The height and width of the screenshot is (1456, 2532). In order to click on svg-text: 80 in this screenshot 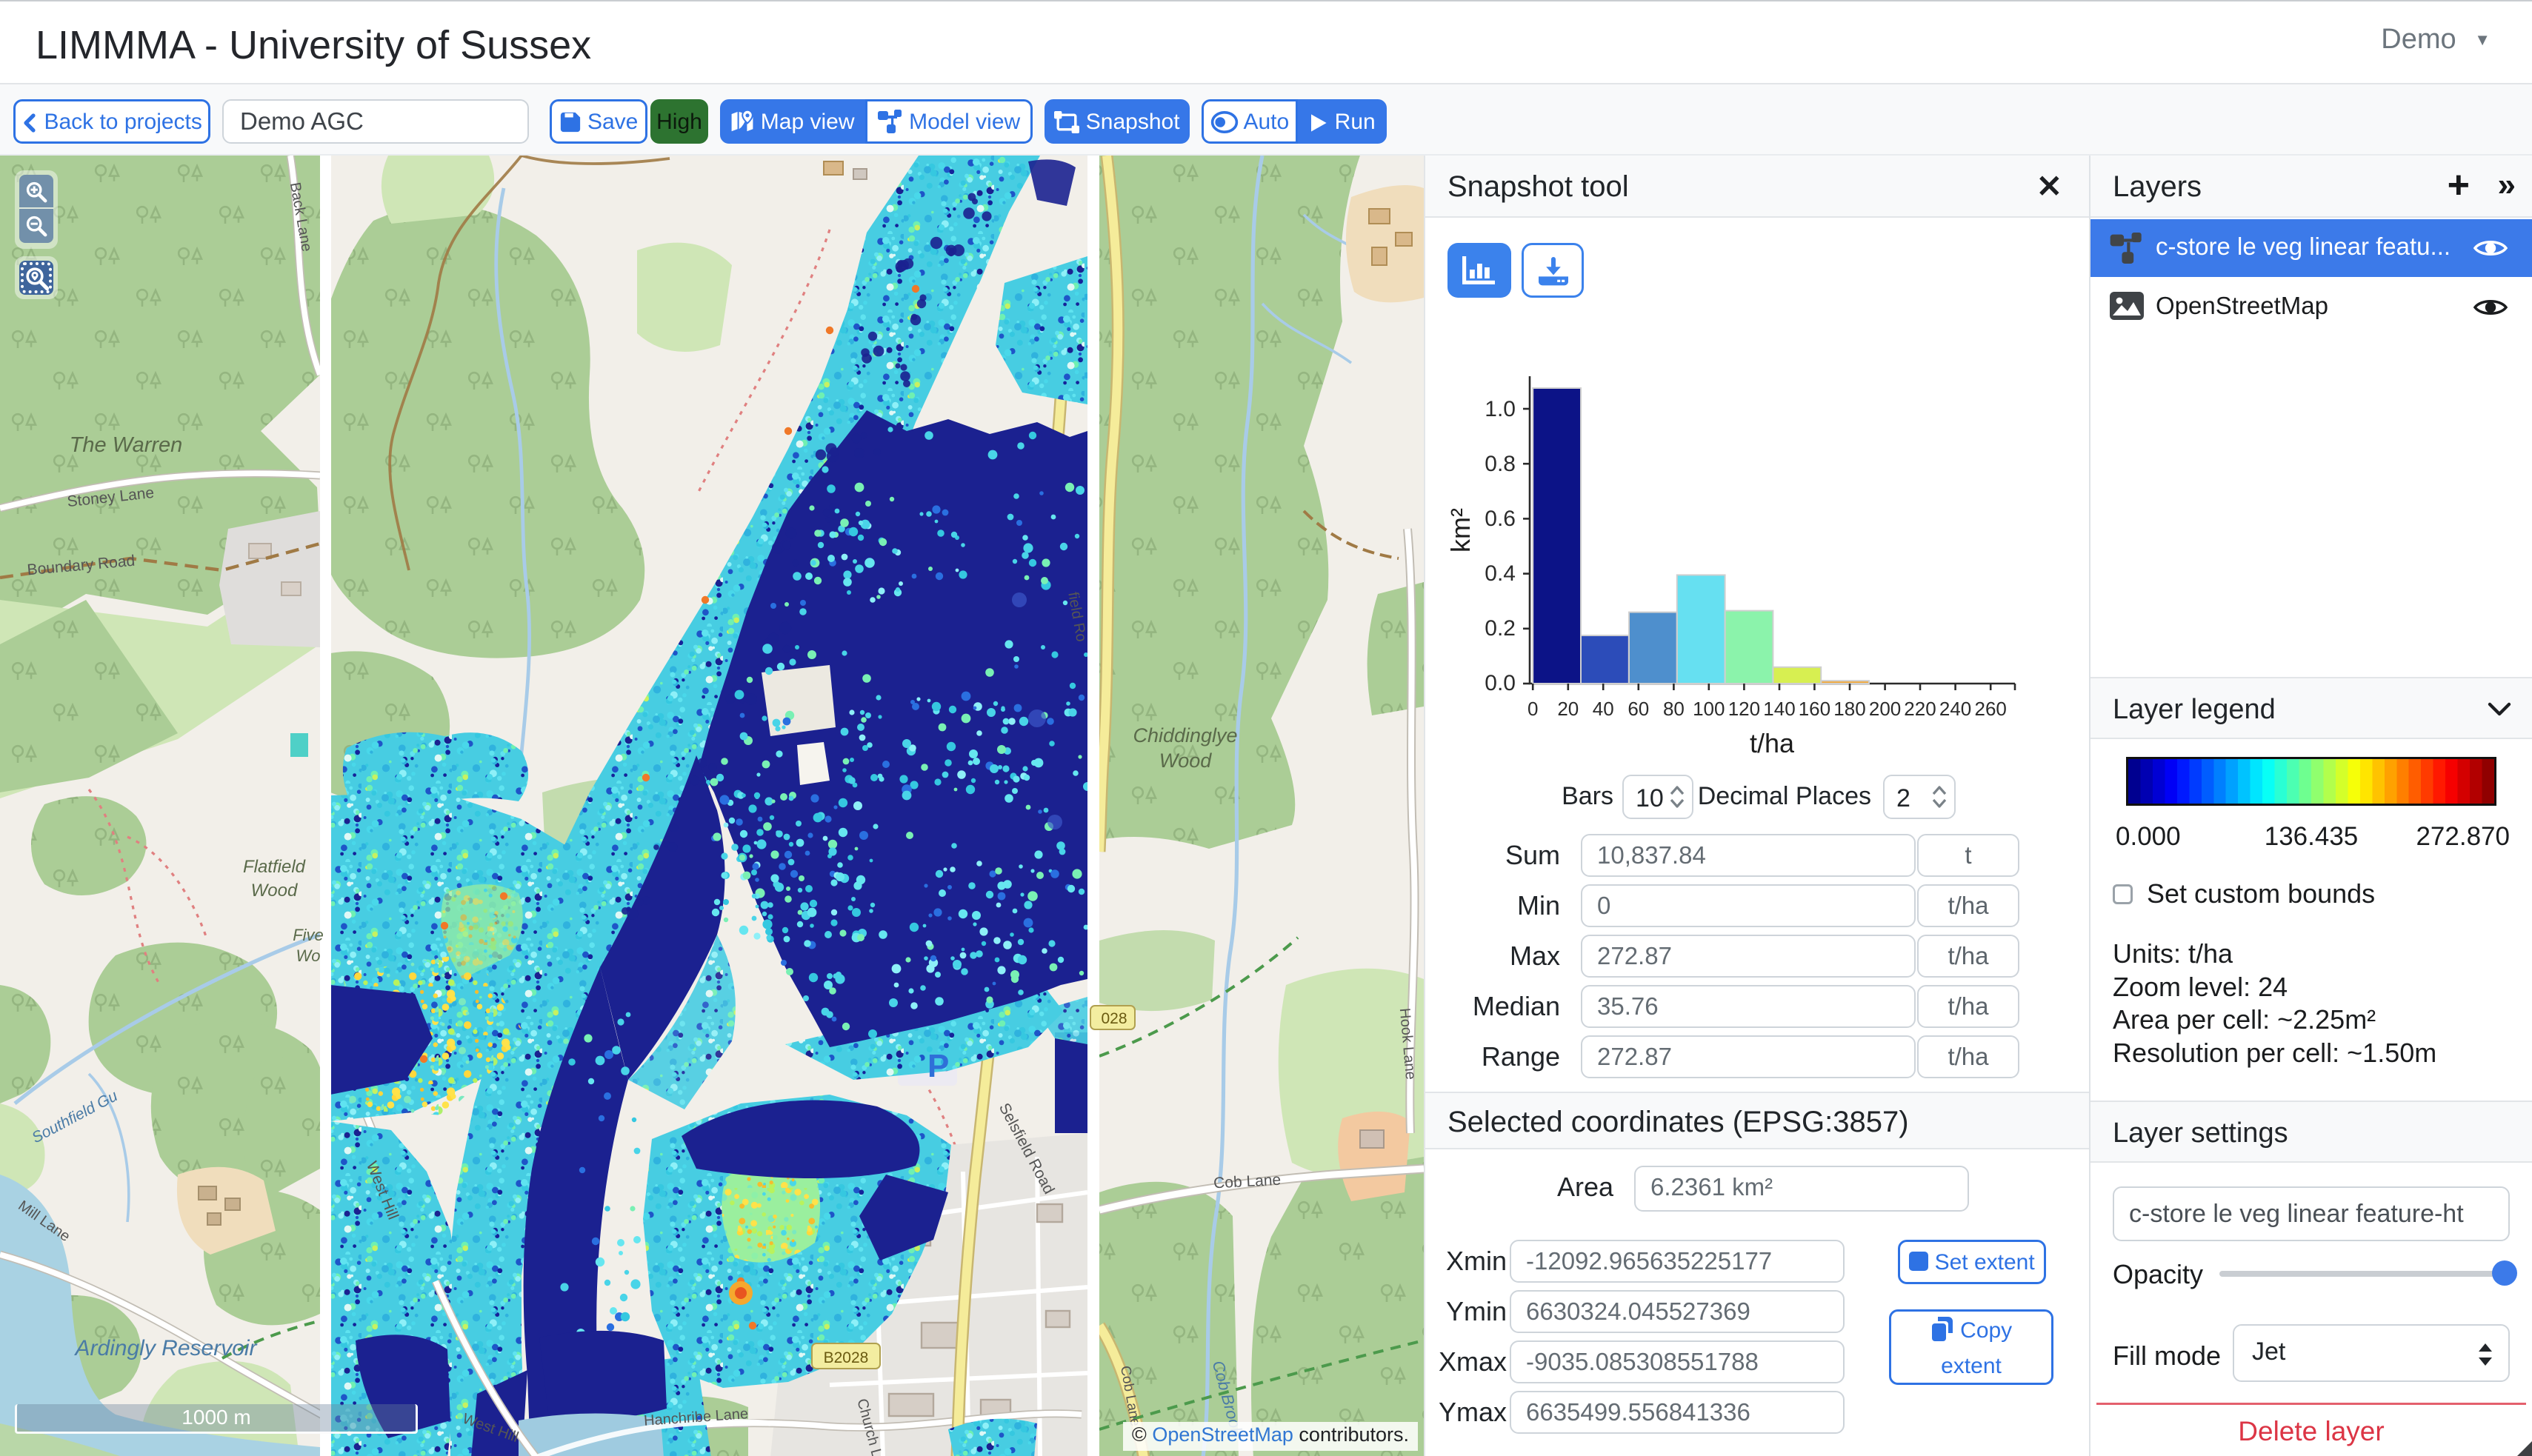, I will do `click(1674, 709)`.